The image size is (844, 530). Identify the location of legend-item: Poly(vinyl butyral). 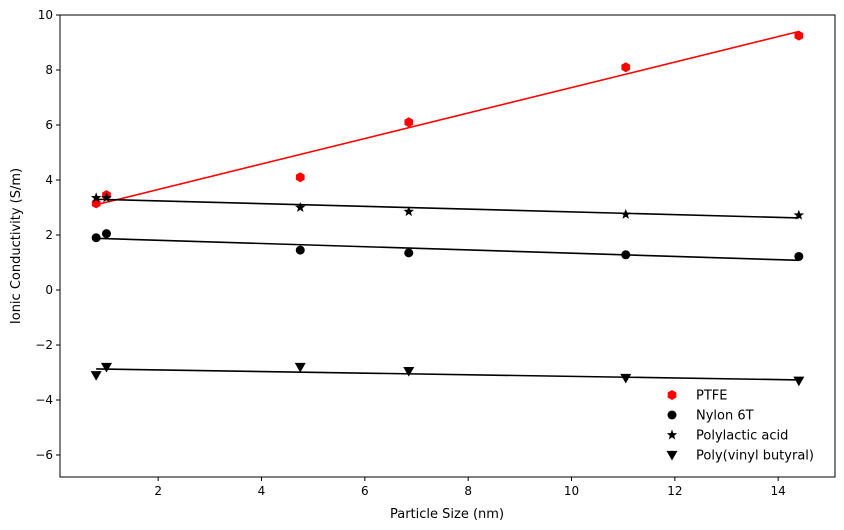
(740, 456).